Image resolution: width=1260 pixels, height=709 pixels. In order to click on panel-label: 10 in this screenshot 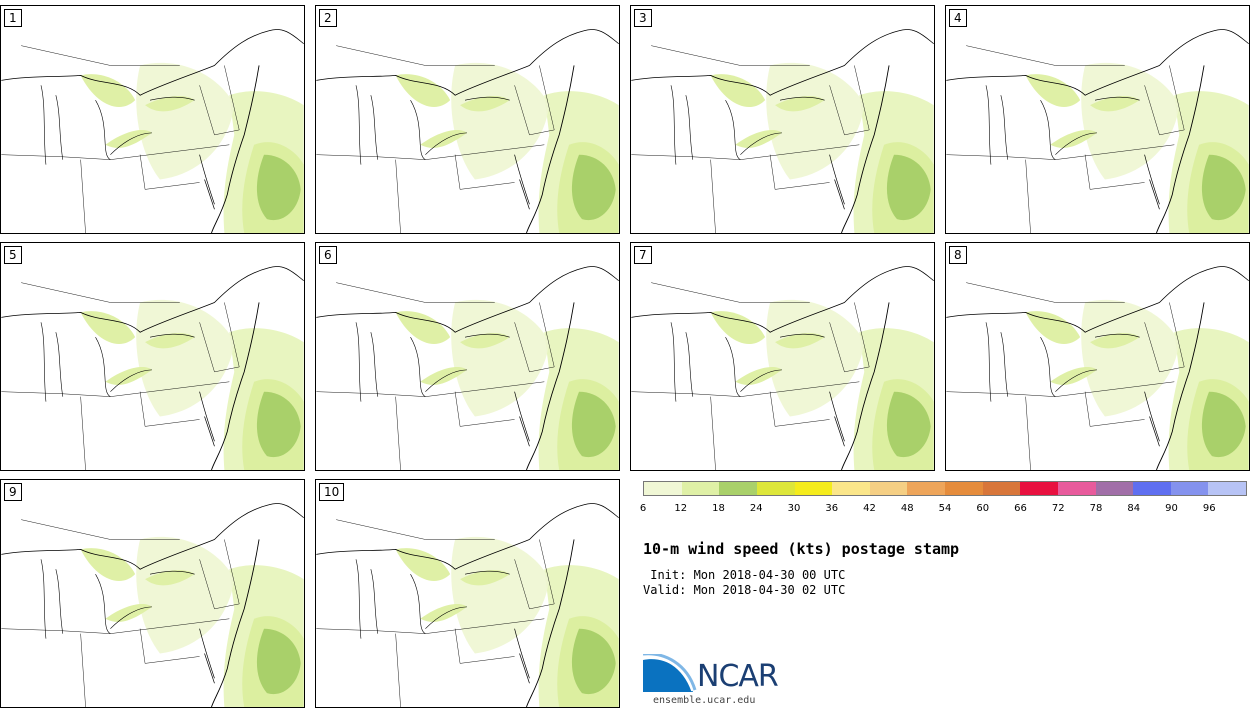, I will do `click(332, 492)`.